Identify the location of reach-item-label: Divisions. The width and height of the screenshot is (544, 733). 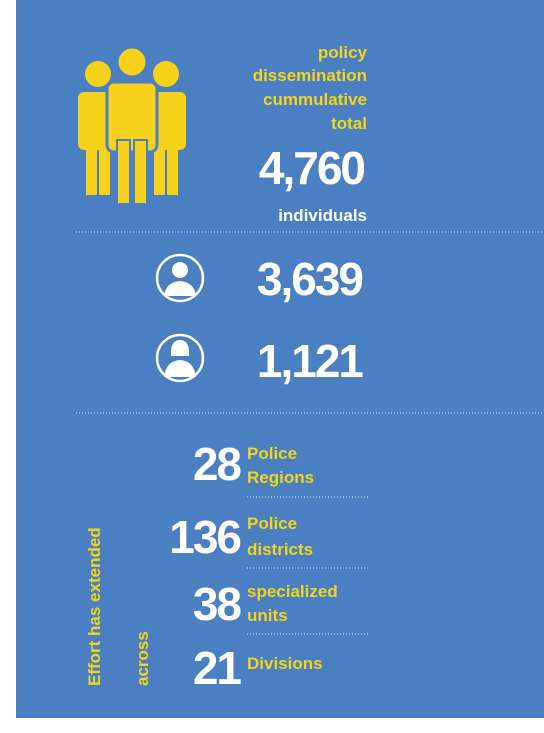
(285, 663).